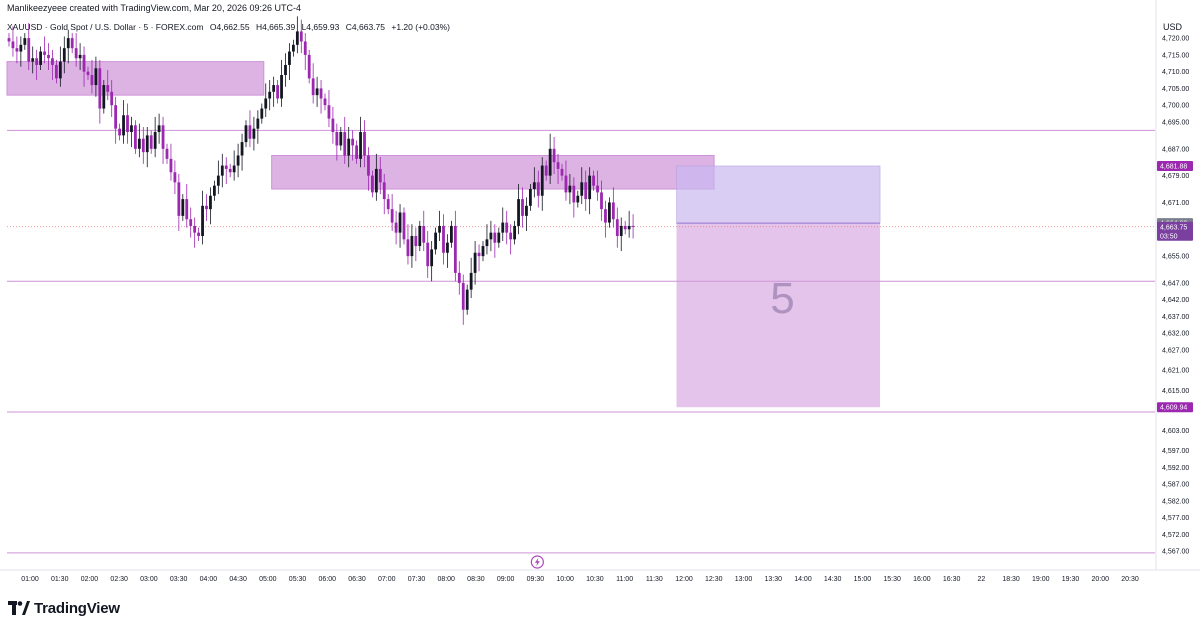  I want to click on position-stop-zone, so click(778, 194).